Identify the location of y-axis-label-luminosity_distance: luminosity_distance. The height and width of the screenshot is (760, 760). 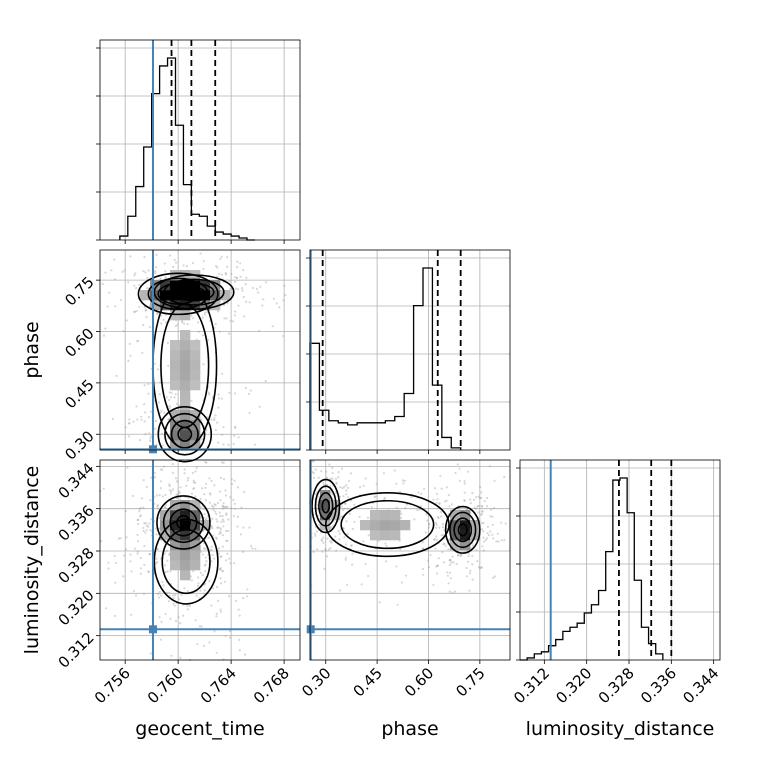
(32, 560).